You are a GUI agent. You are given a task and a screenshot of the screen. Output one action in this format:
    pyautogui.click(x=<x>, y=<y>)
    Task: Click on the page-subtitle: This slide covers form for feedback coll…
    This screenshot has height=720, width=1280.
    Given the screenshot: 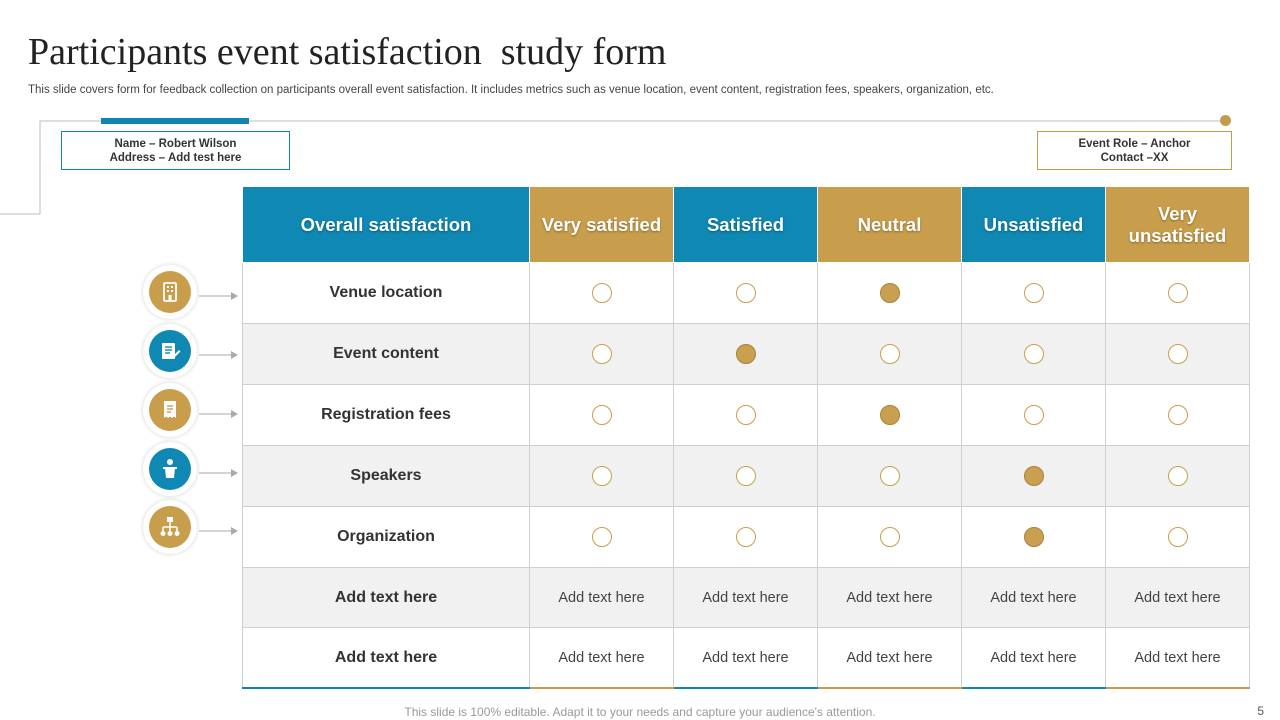 What is the action you would take?
    pyautogui.click(x=511, y=90)
    